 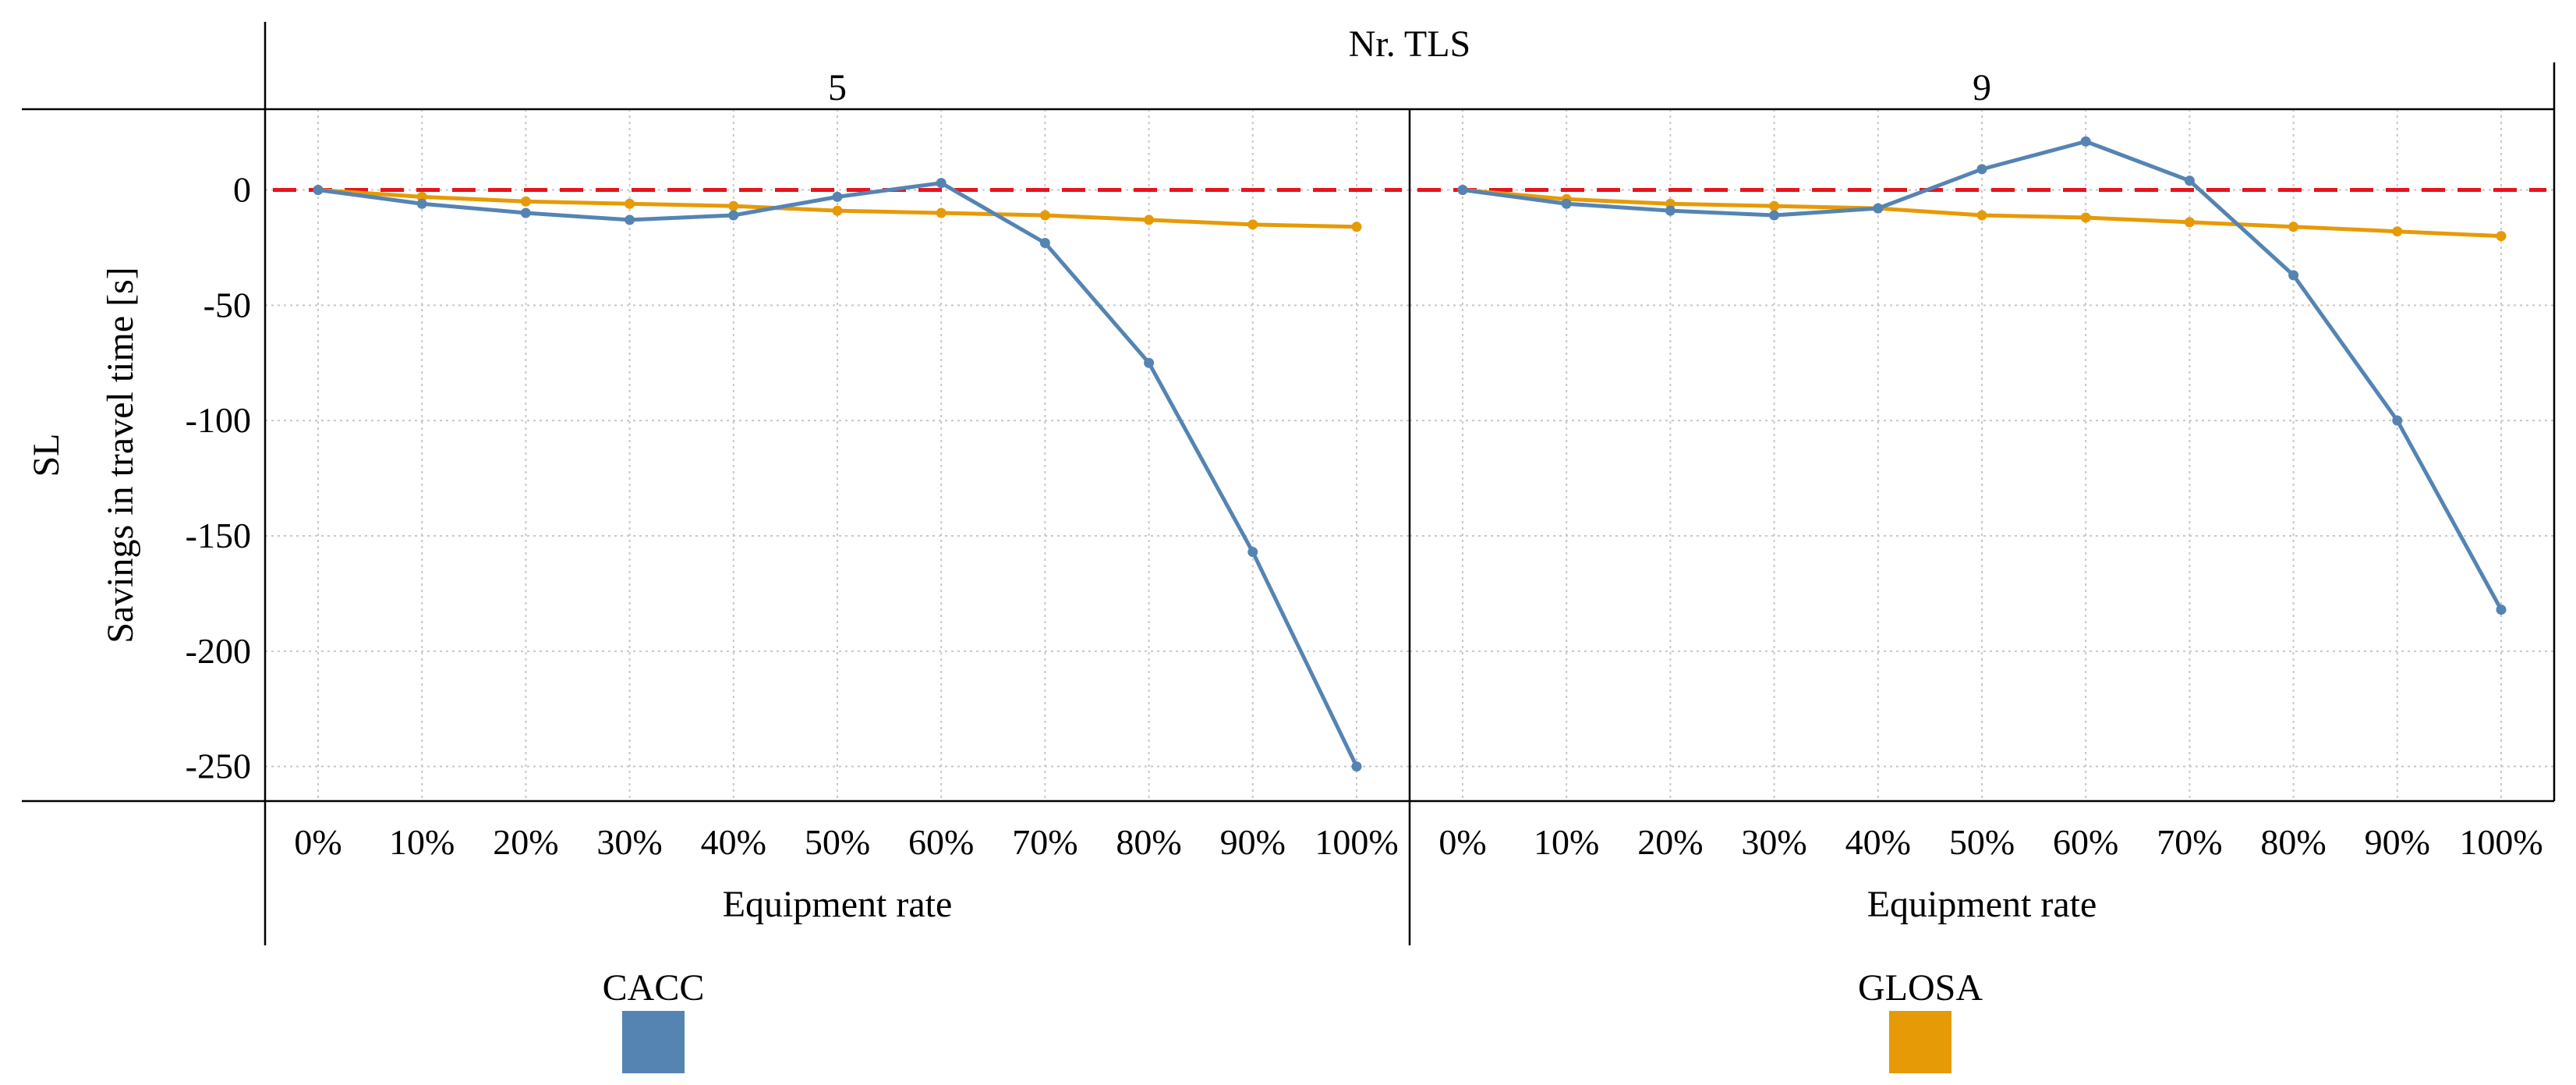 What do you see at coordinates (654, 988) in the screenshot?
I see `legend-label-cacc: CACC` at bounding box center [654, 988].